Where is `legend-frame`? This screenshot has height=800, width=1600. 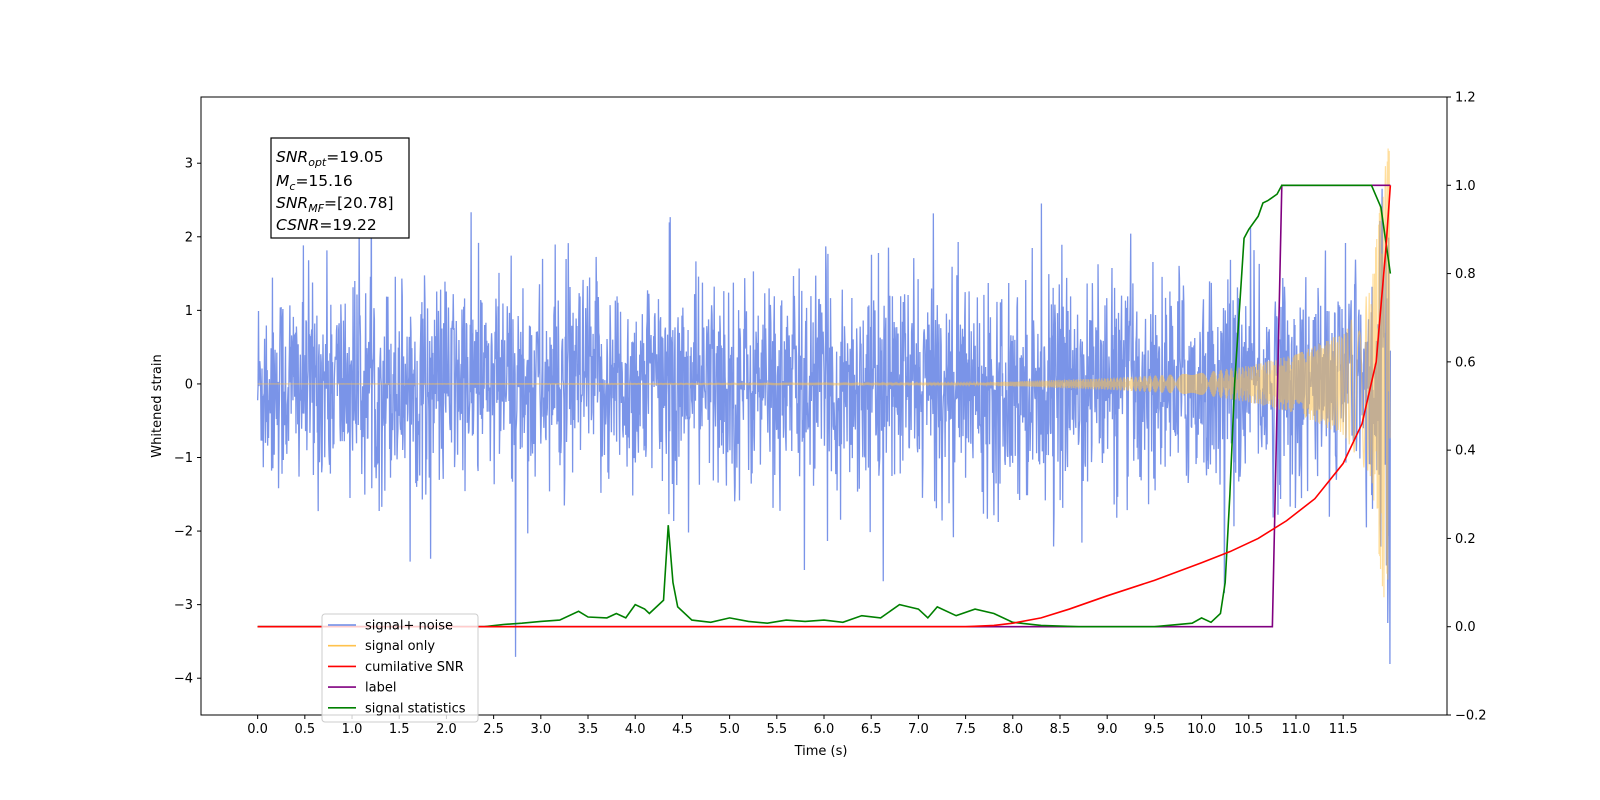 legend-frame is located at coordinates (400, 668).